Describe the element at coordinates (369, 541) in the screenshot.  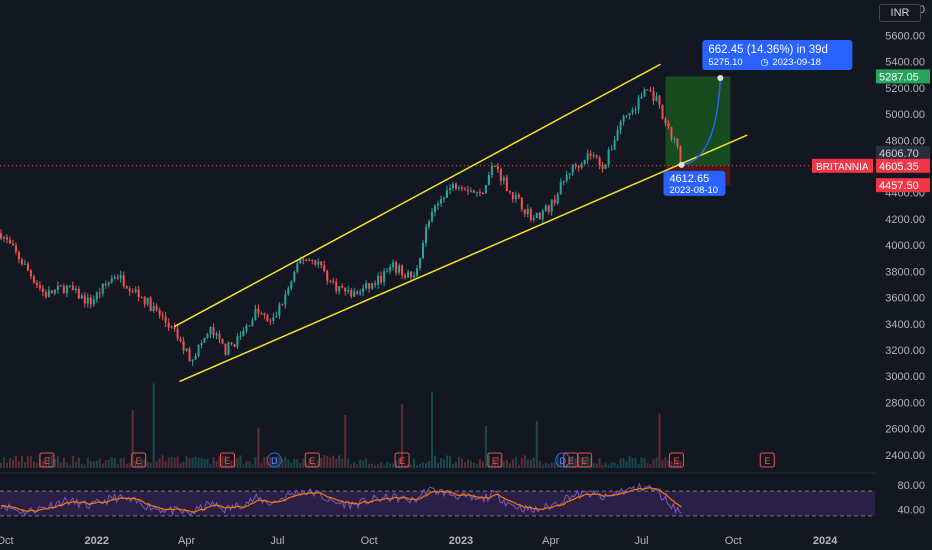
I see `time-tick-label: Oct` at that location.